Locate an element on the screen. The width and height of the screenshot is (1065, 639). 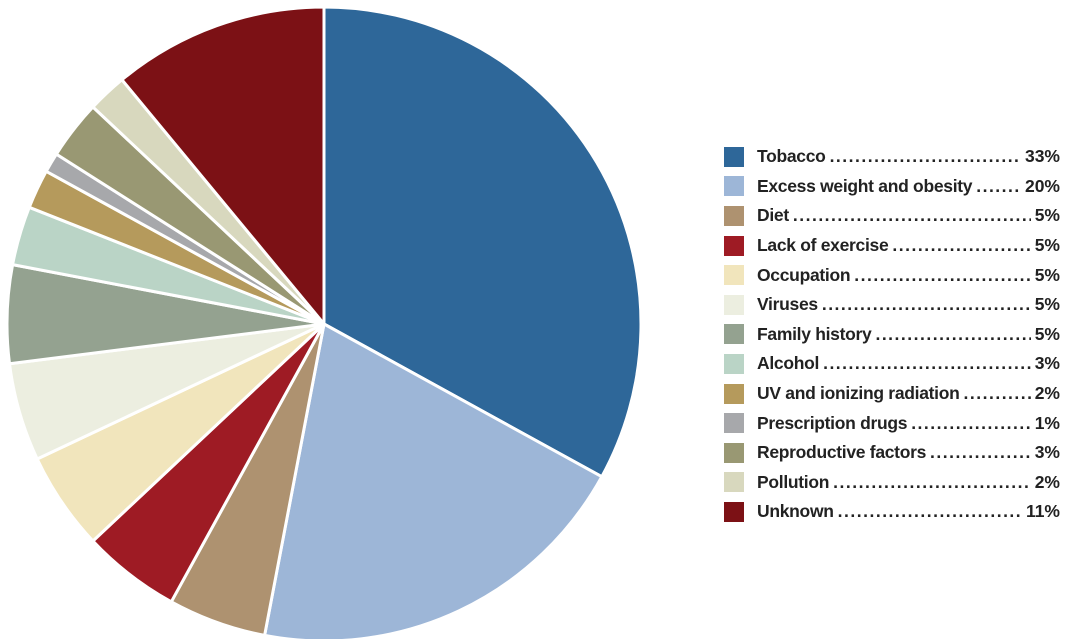
legend-label: Reproductive factors is located at coordinates (842, 452).